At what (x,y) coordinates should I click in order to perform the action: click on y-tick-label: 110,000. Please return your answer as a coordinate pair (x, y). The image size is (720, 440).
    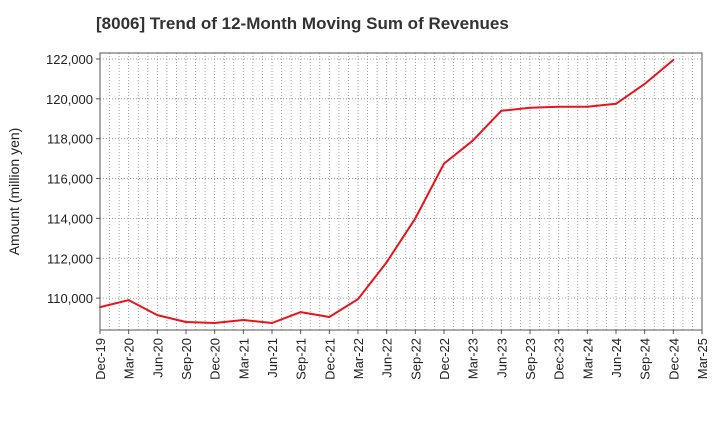
    Looking at the image, I should click on (70, 298).